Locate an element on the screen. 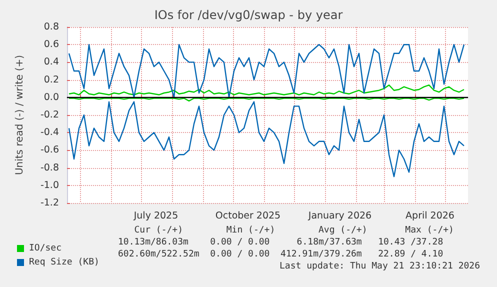 The width and height of the screenshot is (497, 287). y-tick-label: -0.6 is located at coordinates (49, 150).